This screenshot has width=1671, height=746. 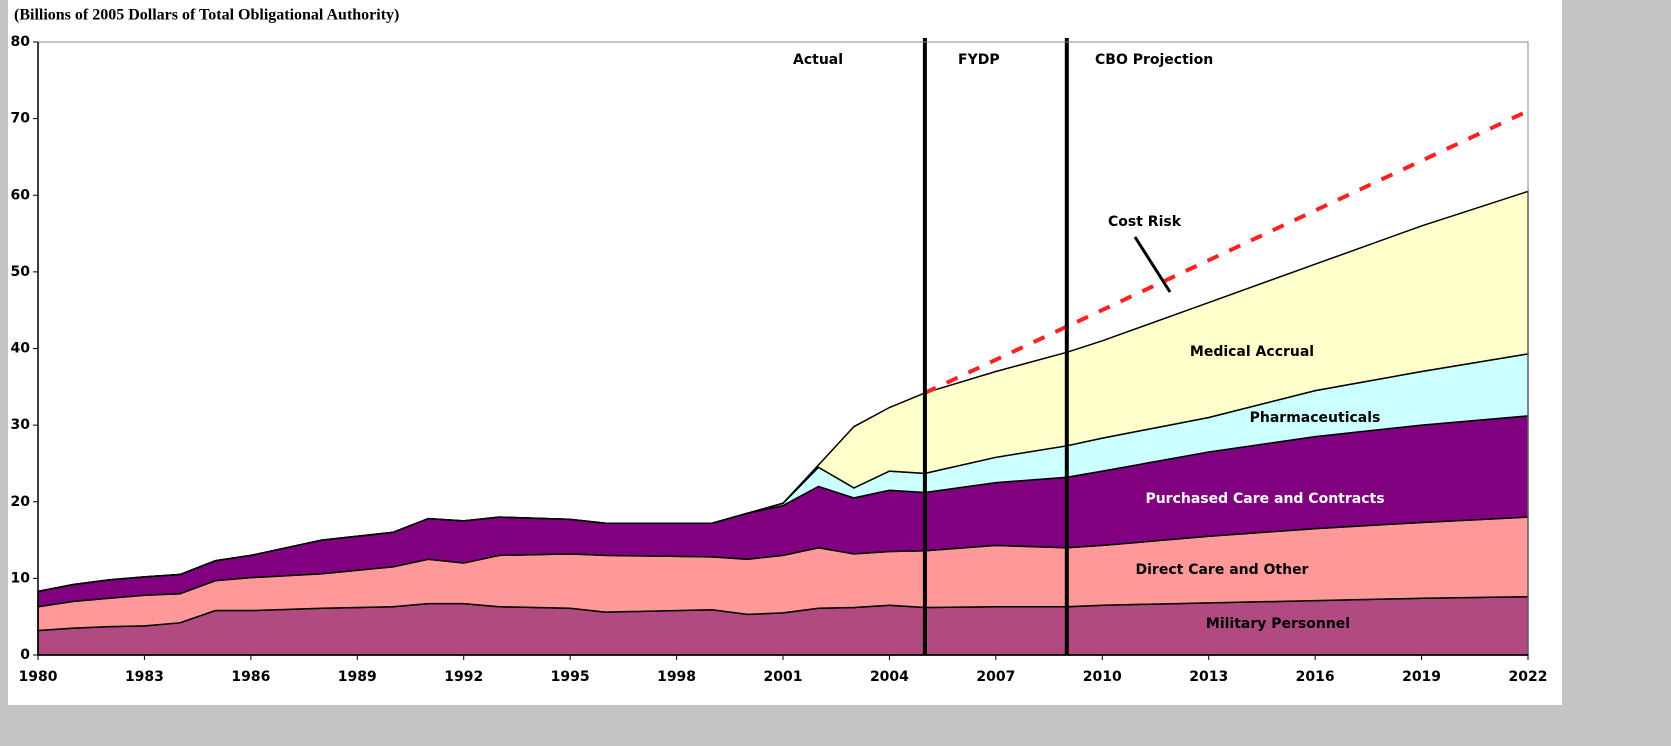 I want to click on y-tick-label: 40, so click(x=21, y=349).